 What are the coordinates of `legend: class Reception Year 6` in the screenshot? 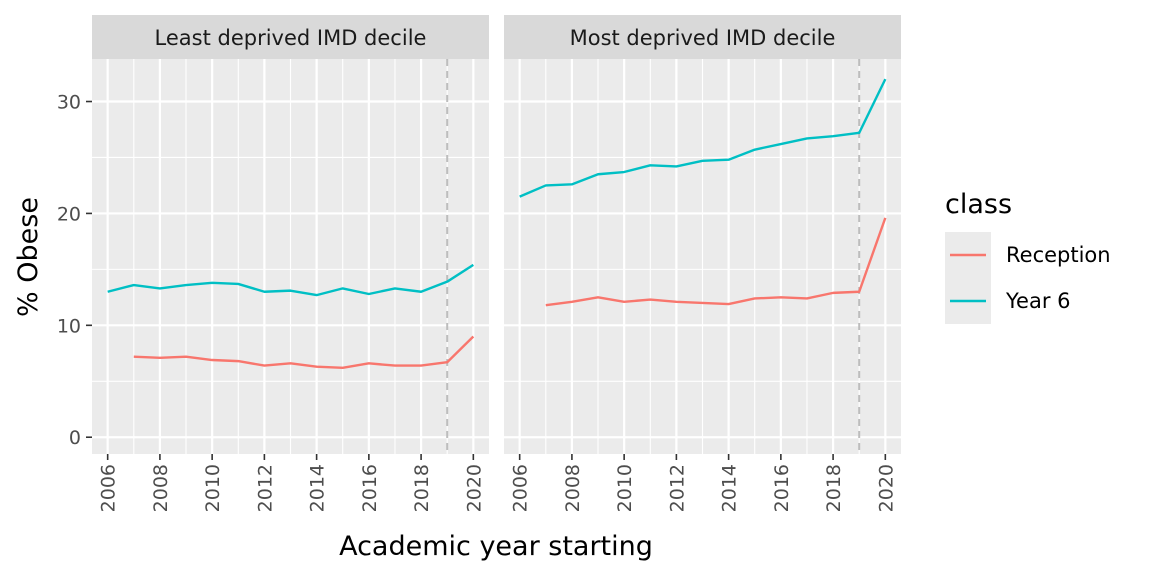 It's located at (1028, 256).